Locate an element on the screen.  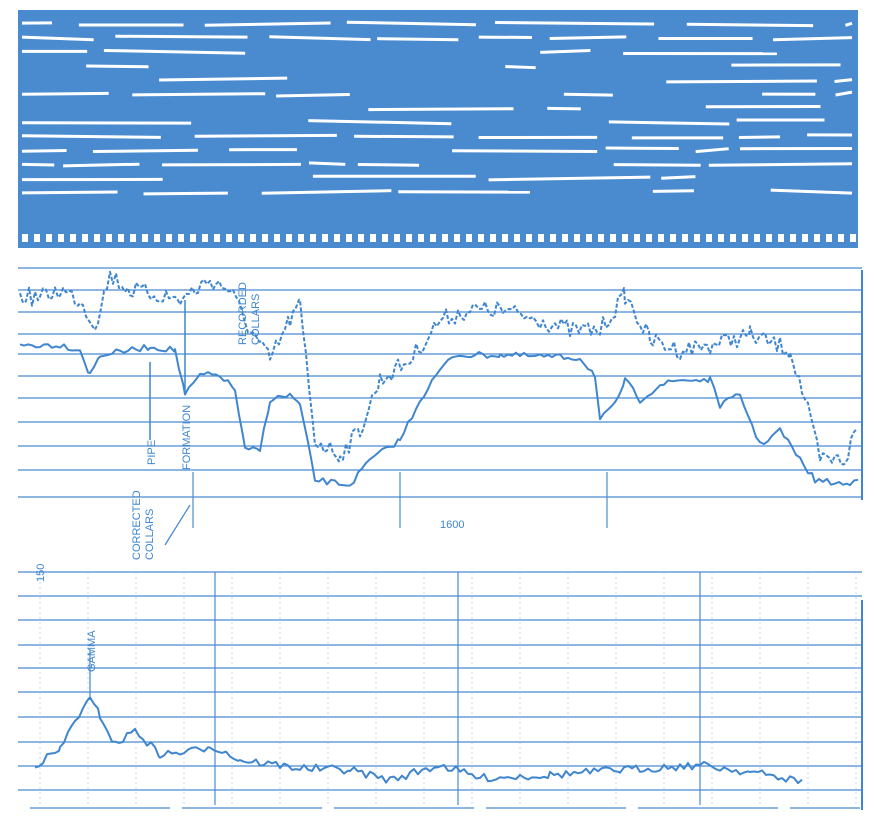
label: RECORDED is located at coordinates (243, 313).